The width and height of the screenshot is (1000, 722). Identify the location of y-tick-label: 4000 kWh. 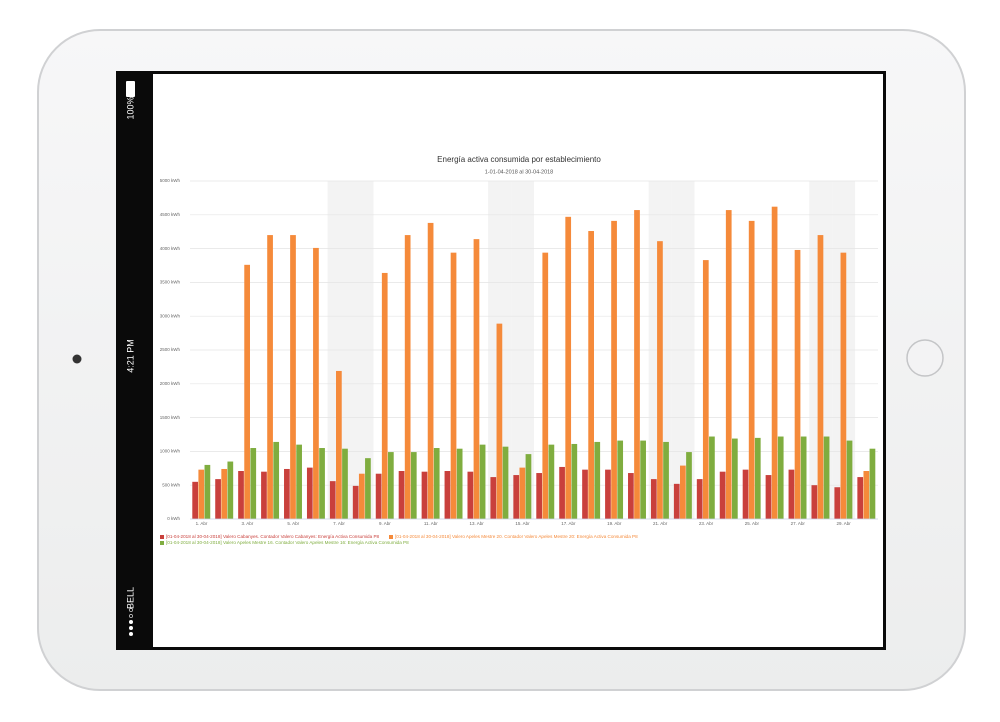
(170, 248).